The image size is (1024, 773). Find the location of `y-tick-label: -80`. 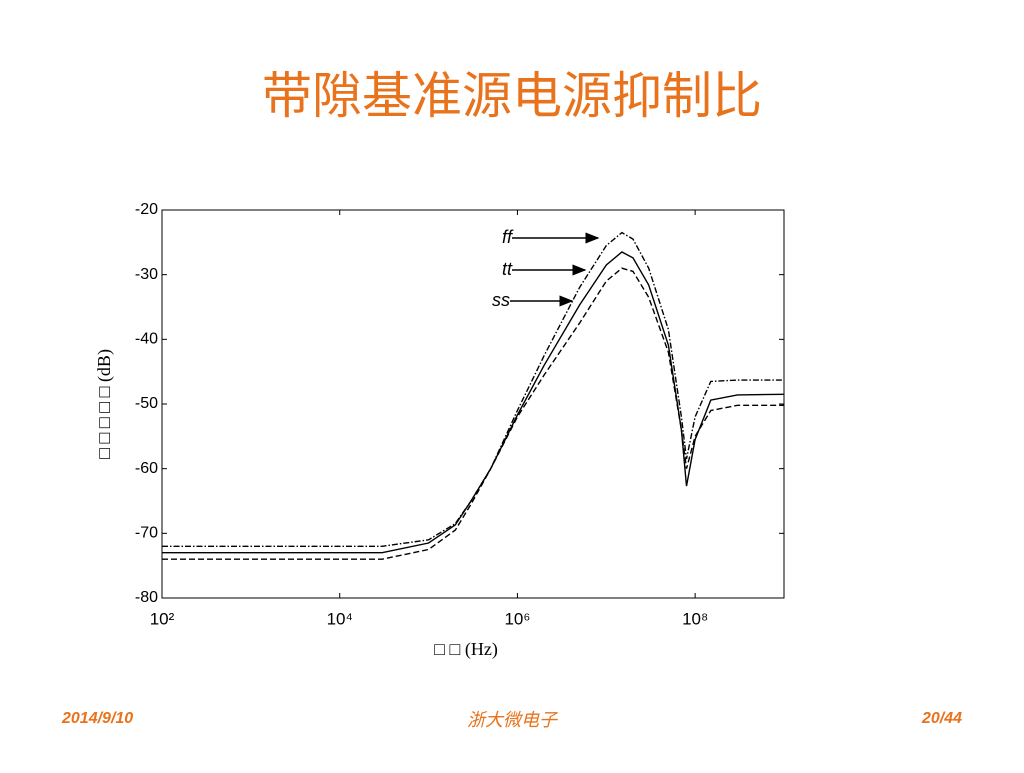

y-tick-label: -80 is located at coordinates (146, 597).